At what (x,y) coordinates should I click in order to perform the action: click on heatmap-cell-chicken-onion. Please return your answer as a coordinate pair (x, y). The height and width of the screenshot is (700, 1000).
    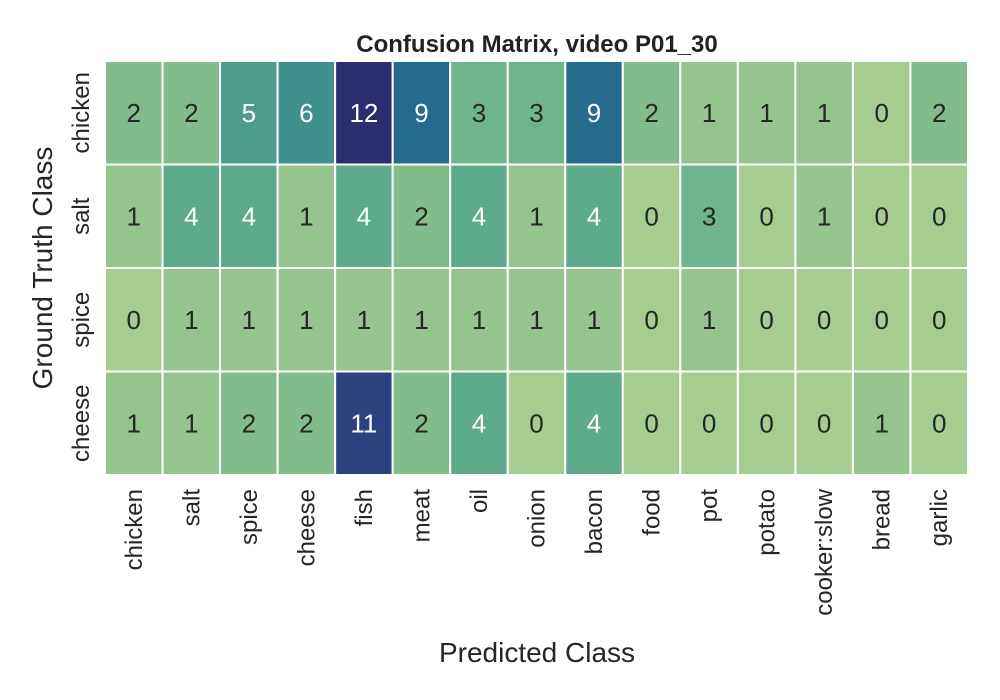
    Looking at the image, I should click on (536, 113).